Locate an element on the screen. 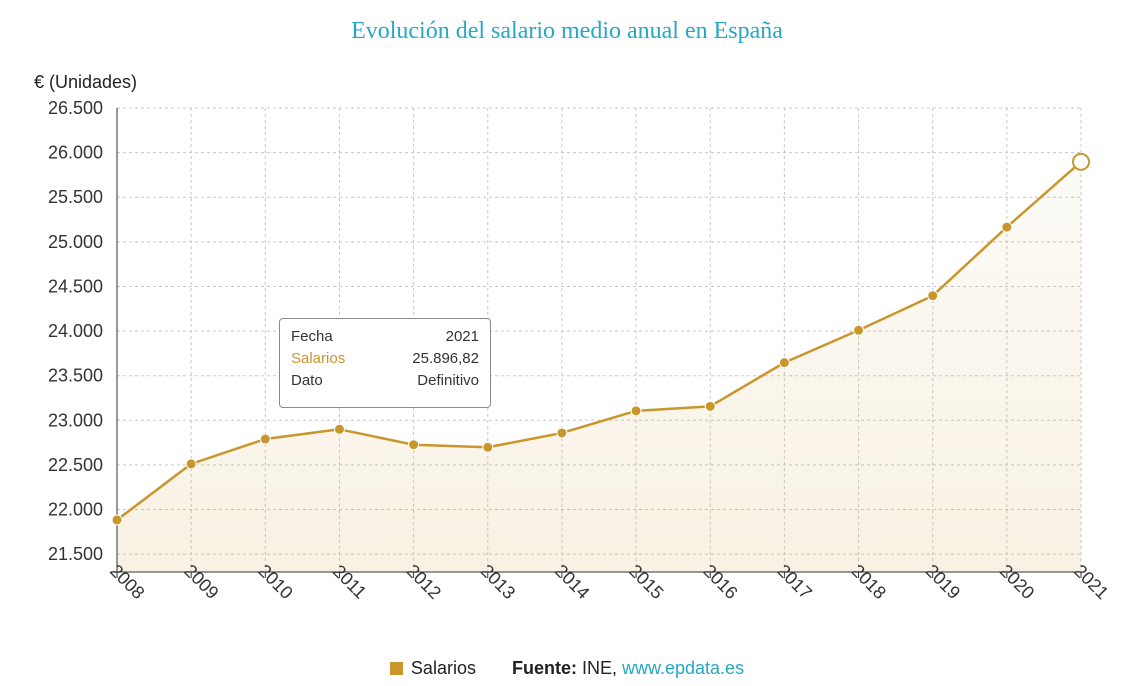 Image resolution: width=1134 pixels, height=686 pixels. y-tick-label-5: 24.000 is located at coordinates (75, 331).